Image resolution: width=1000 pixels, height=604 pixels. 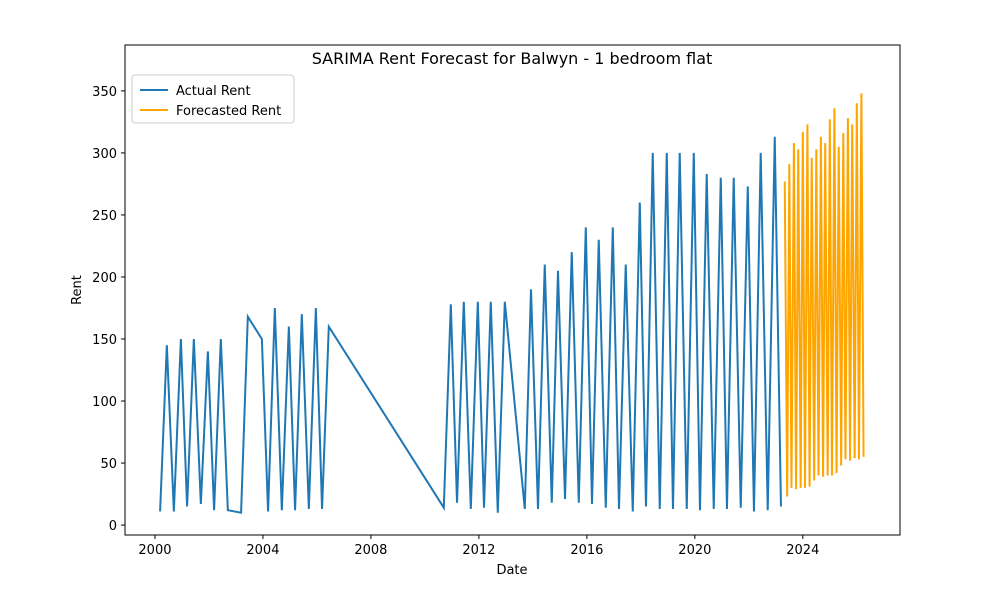 I want to click on y-tick-label: 350, so click(x=104, y=92).